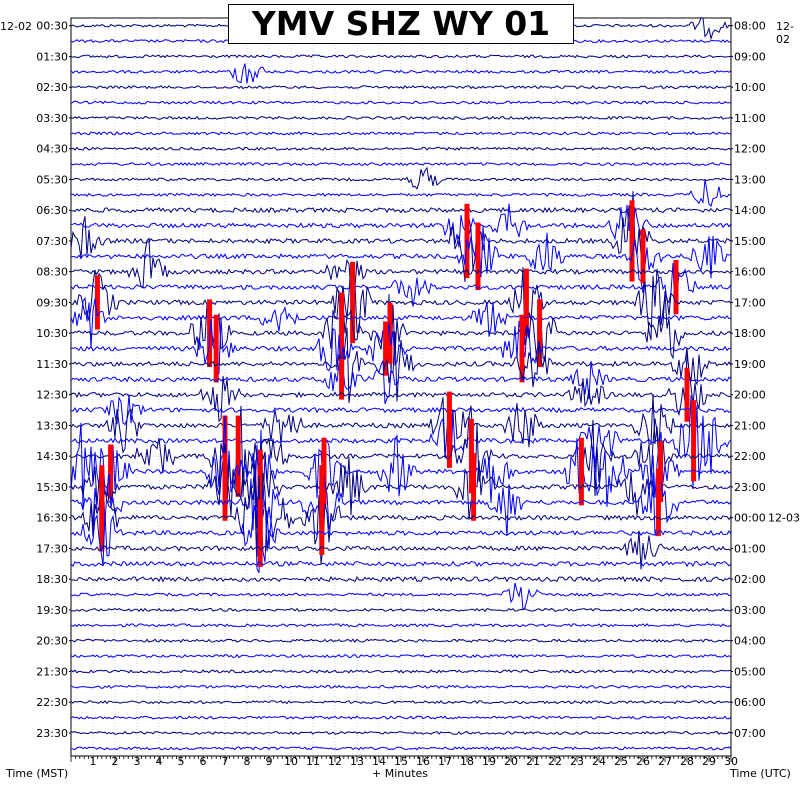 Image resolution: width=800 pixels, height=800 pixels. Describe the element at coordinates (750, 518) in the screenshot. I see `right-time-tick-label: 00:00` at that location.